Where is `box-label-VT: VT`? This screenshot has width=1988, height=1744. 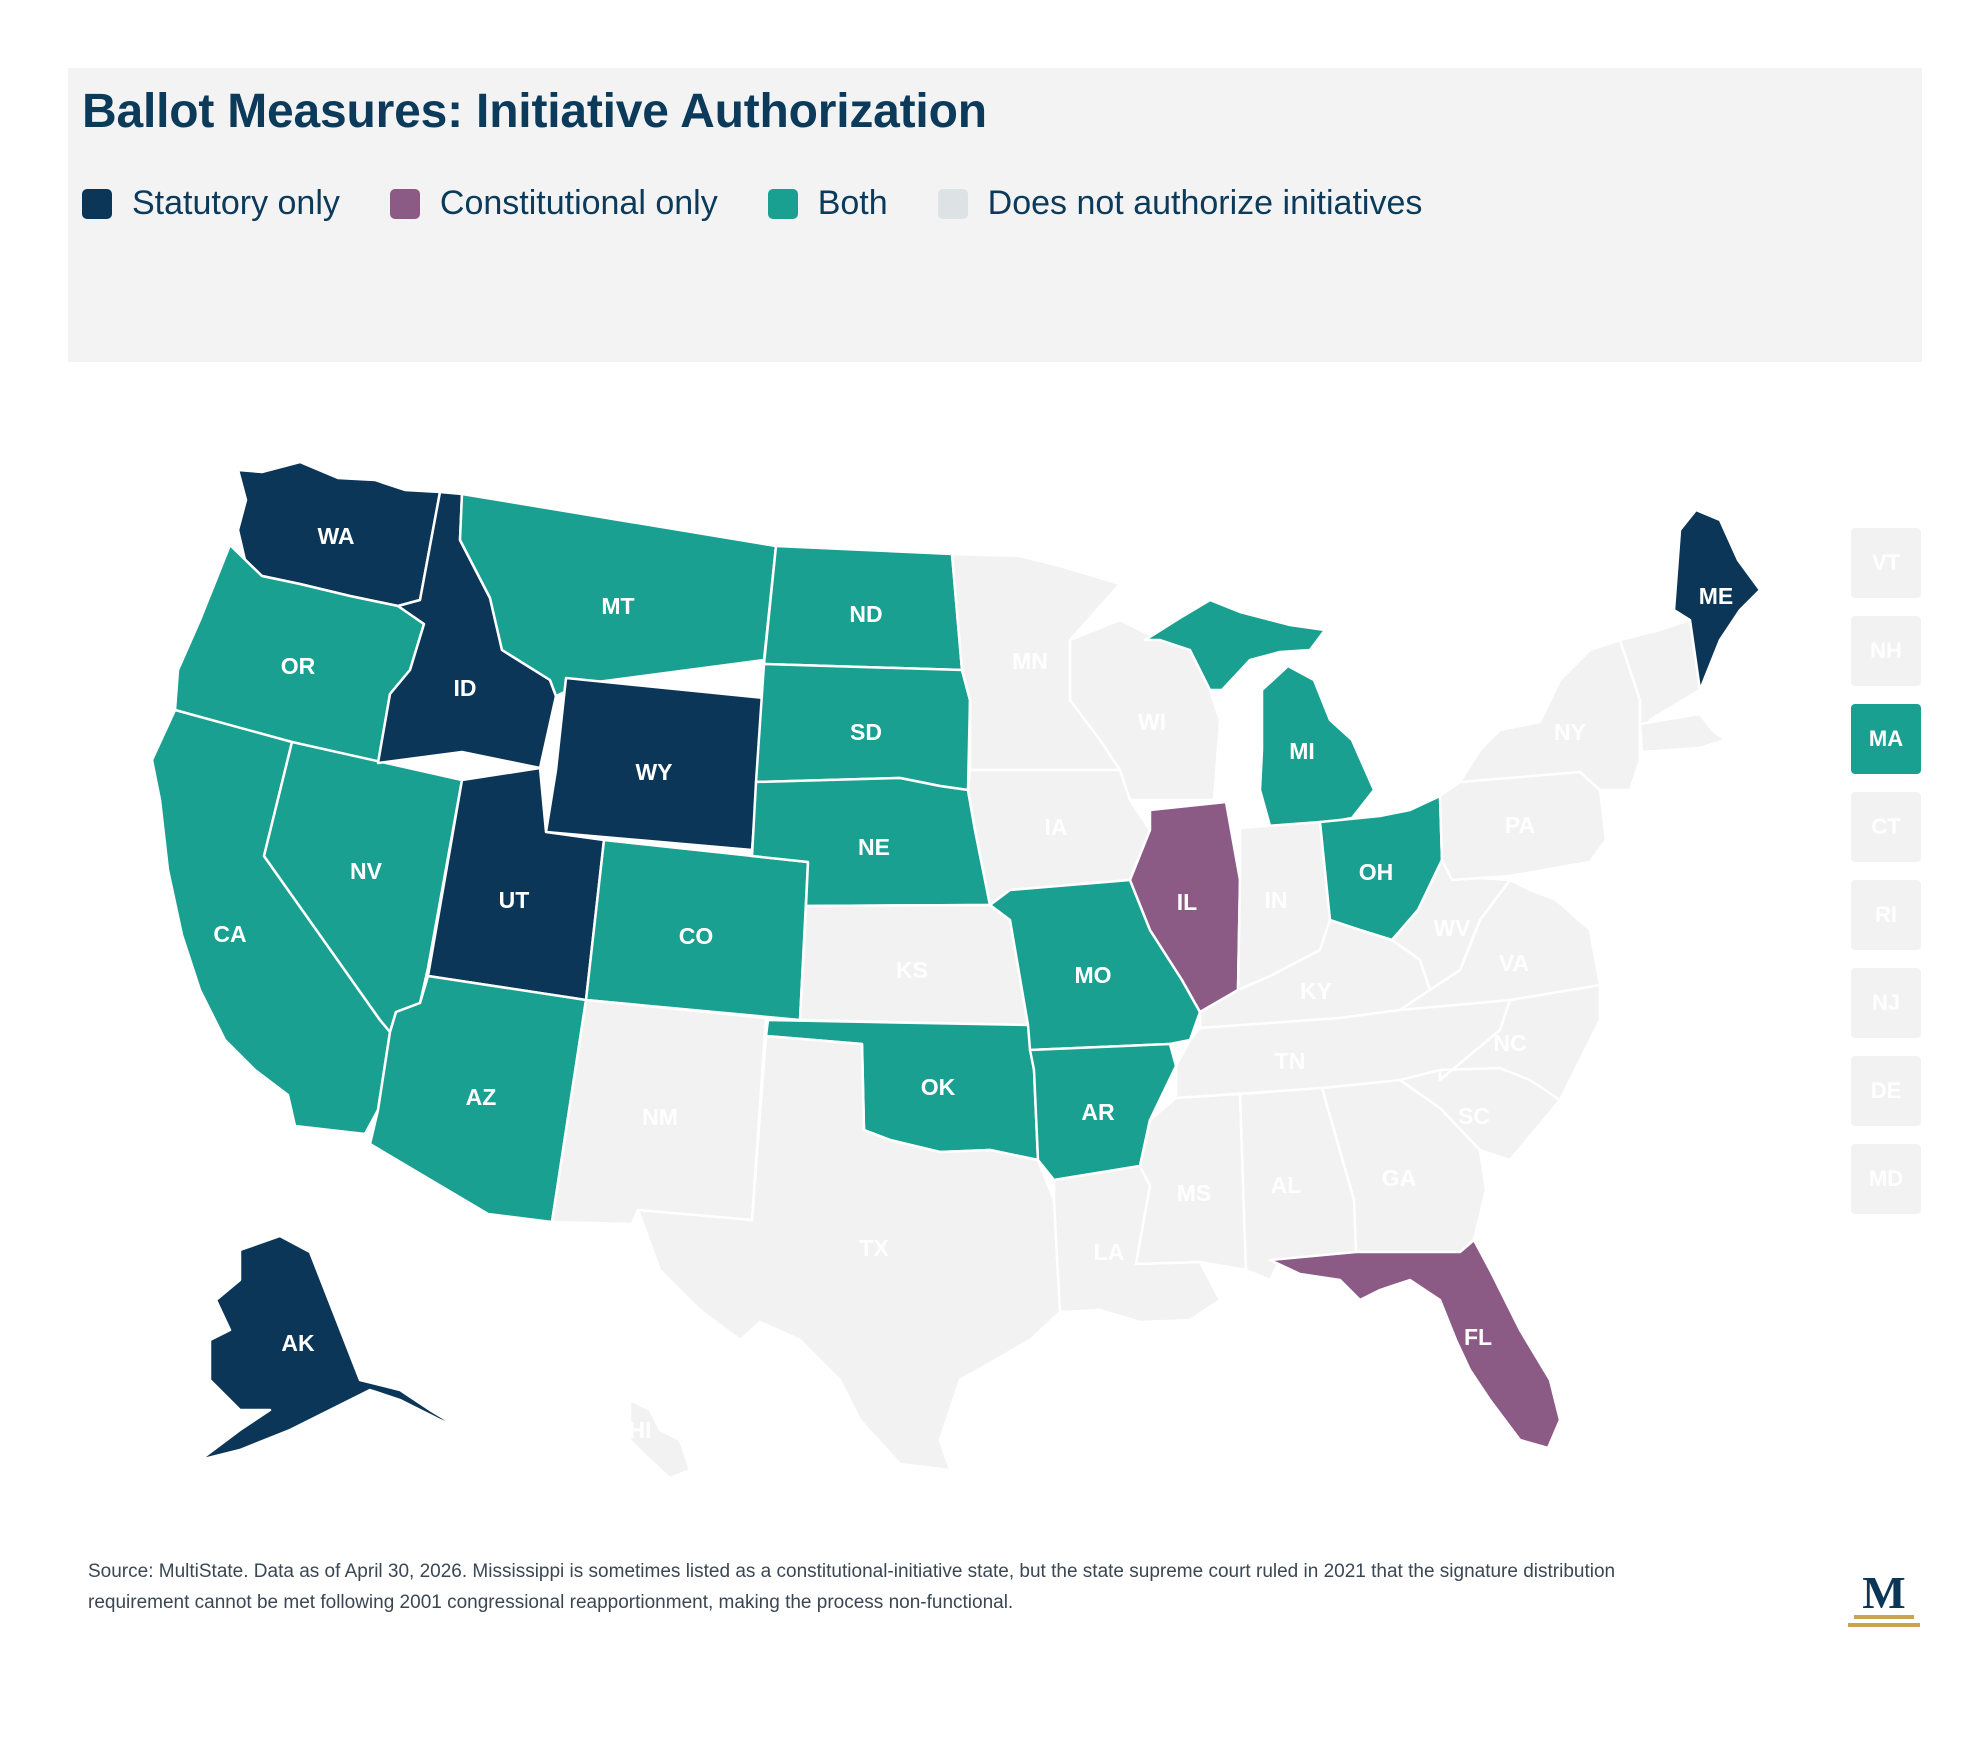 box-label-VT: VT is located at coordinates (1886, 562).